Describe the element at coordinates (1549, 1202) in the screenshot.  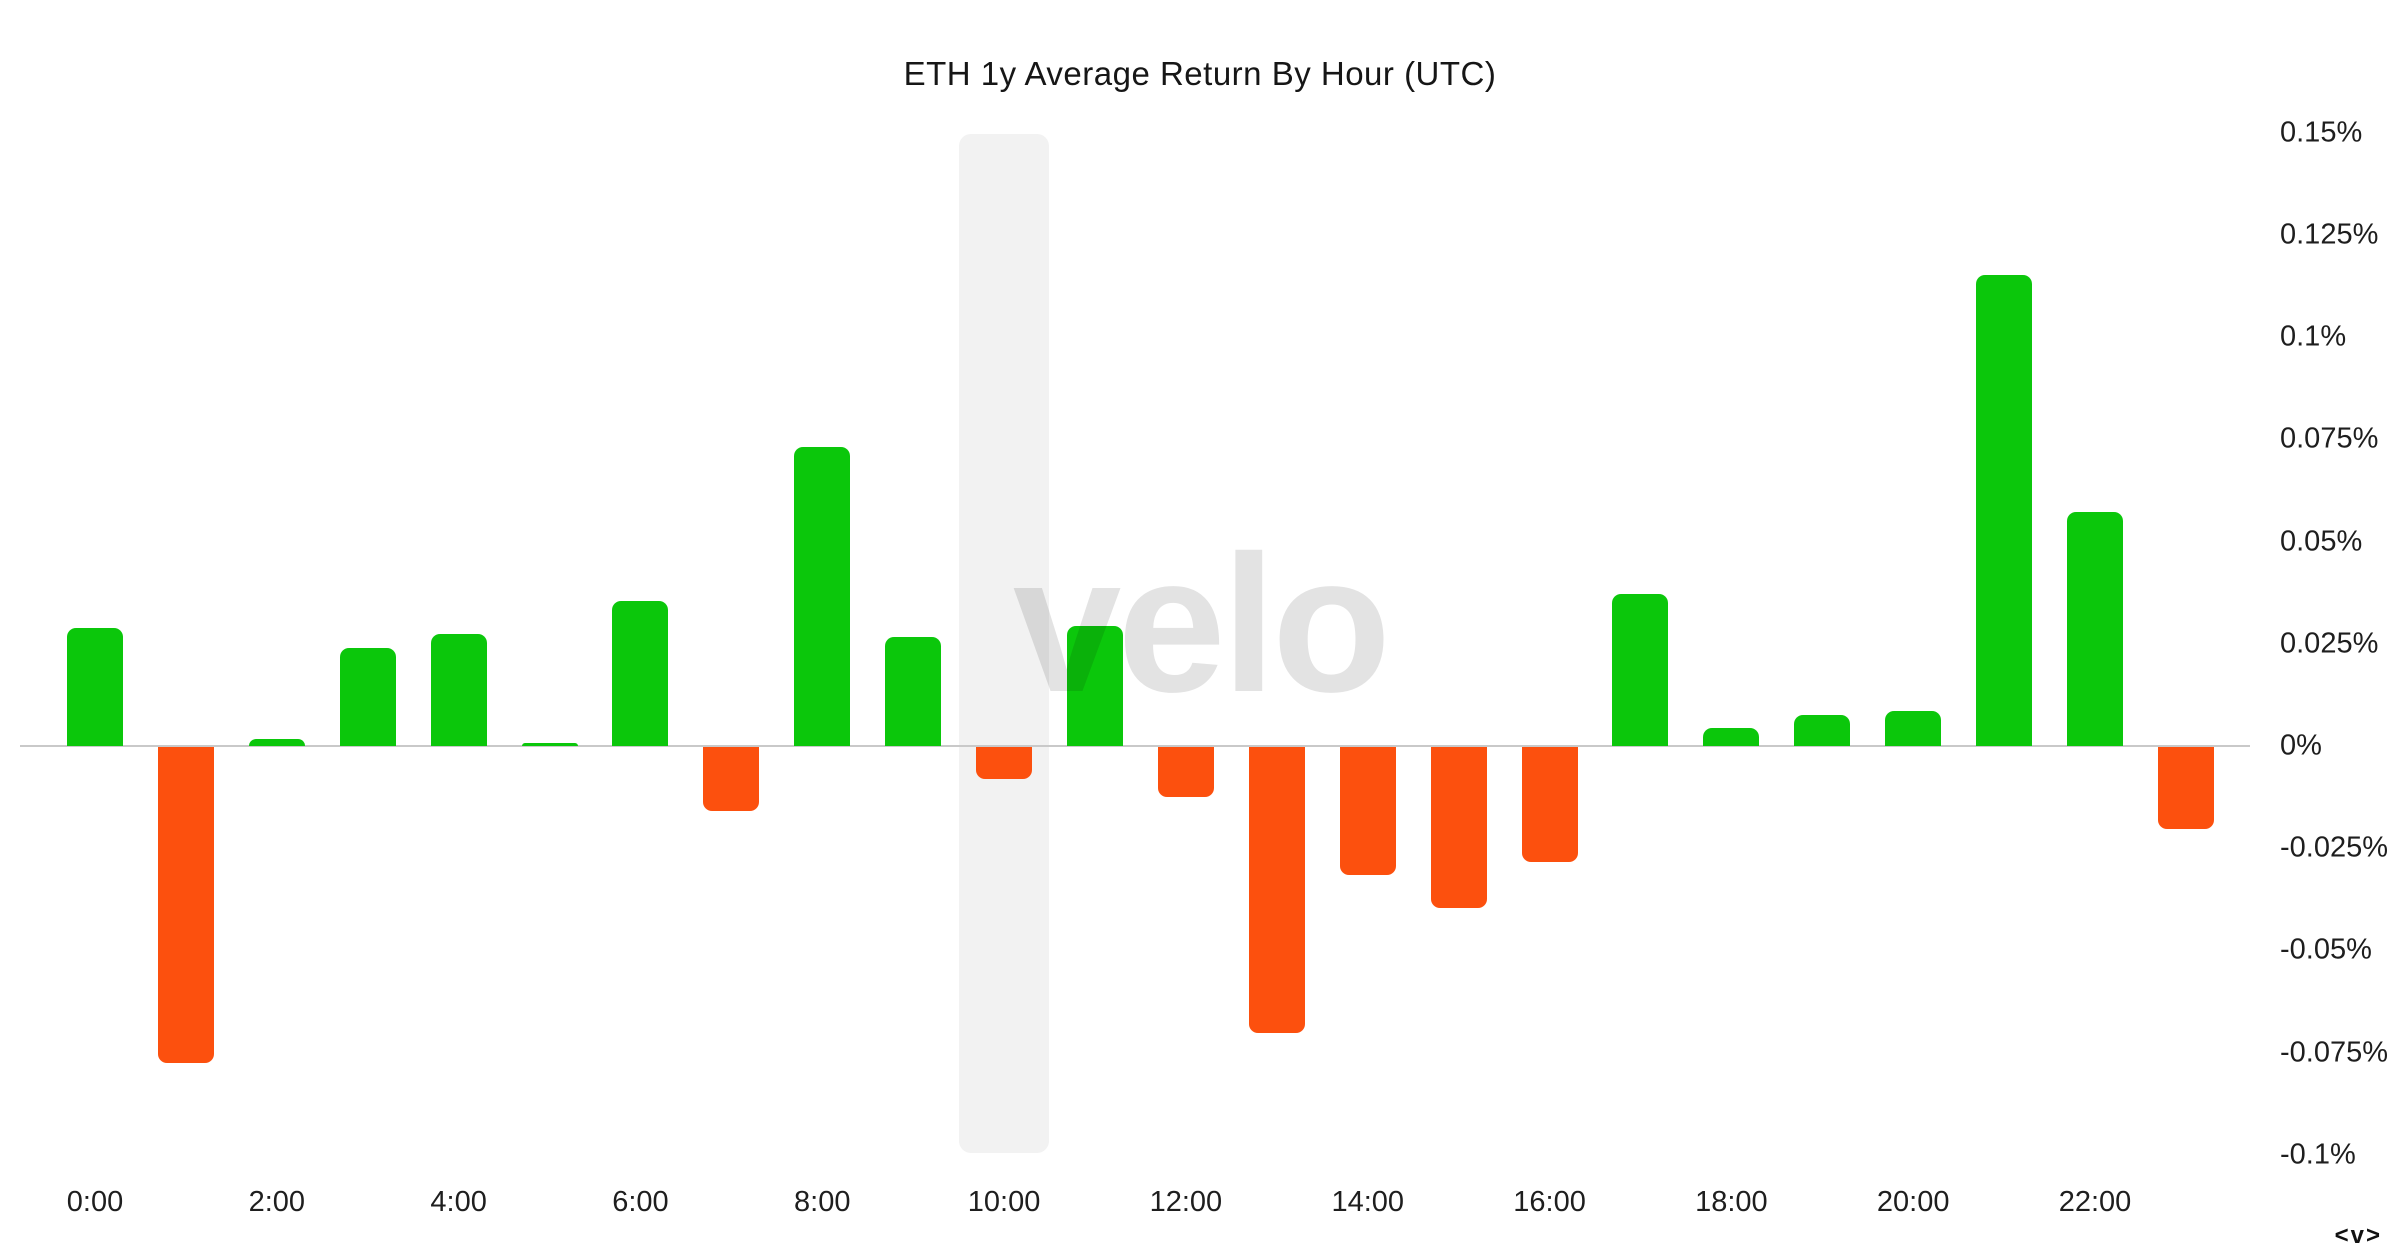
I see `x-tick-label-1600: 16:00` at that location.